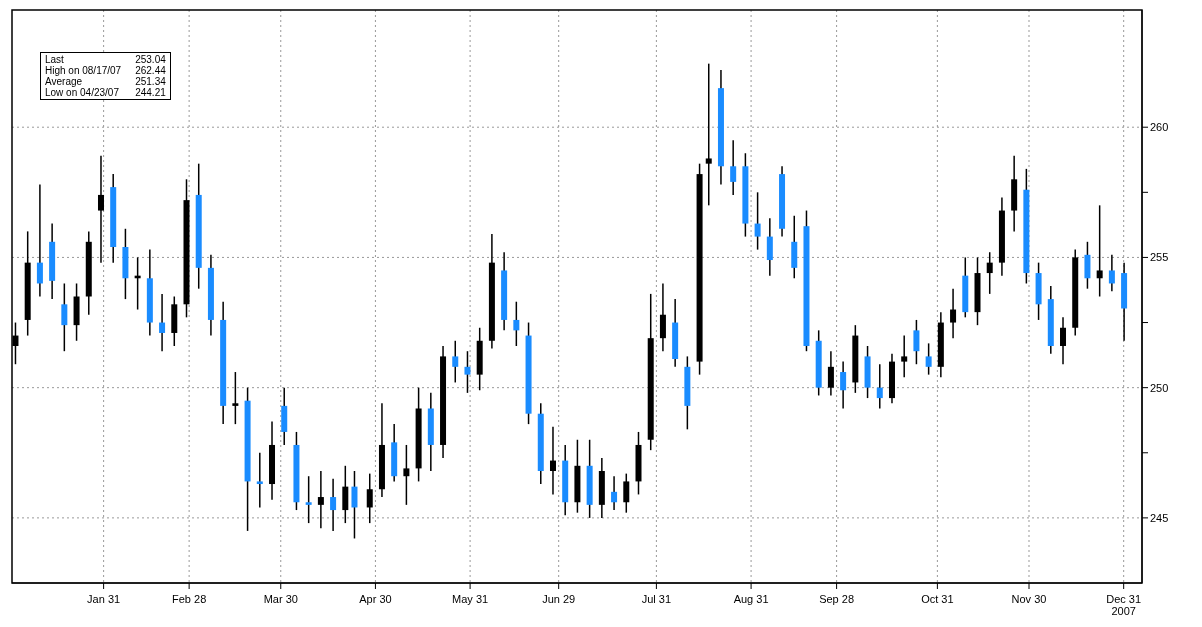 This screenshot has width=1202, height=627. Describe the element at coordinates (1159, 517) in the screenshot. I see `y-tick-label: 245` at that location.